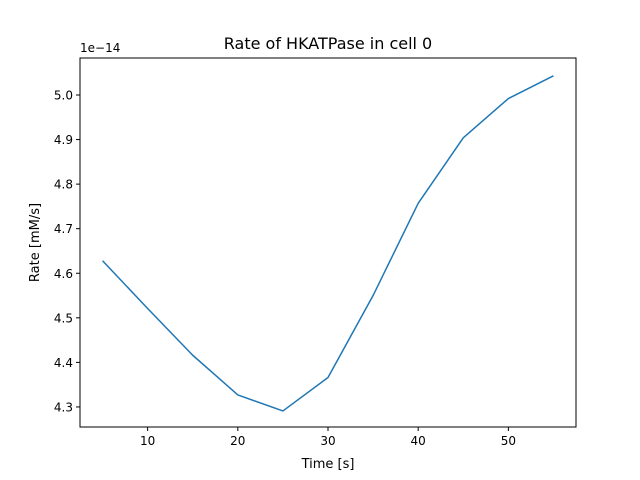 Image resolution: width=640 pixels, height=480 pixels. I want to click on y-tick-label: 4.6, so click(63, 274).